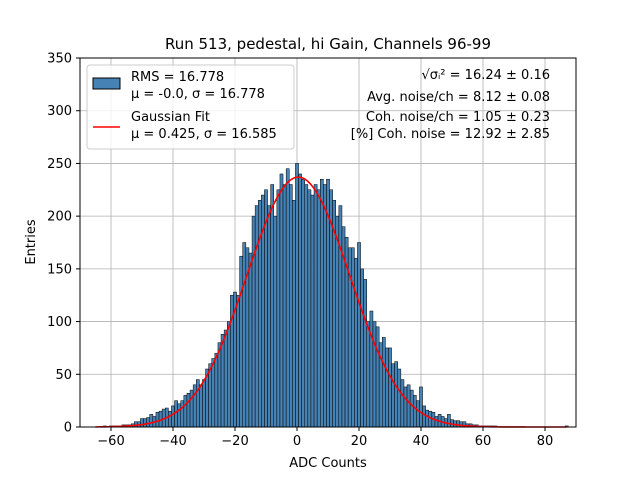  Describe the element at coordinates (450, 134) in the screenshot. I see `annotation-coh-noise-percent: [%] Coh. noise = 12.92 ± 2.85` at that location.